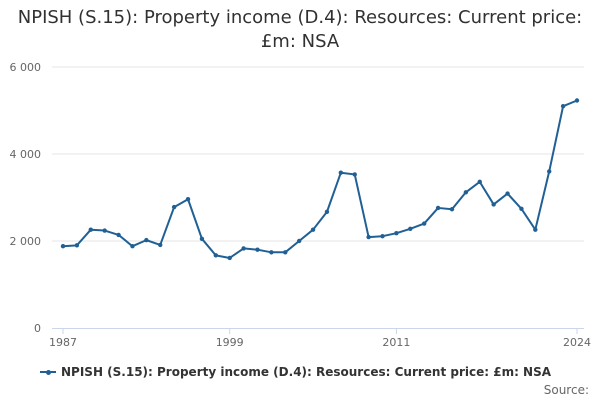 The image size is (600, 400). What do you see at coordinates (566, 390) in the screenshot?
I see `source-label: Source:` at bounding box center [566, 390].